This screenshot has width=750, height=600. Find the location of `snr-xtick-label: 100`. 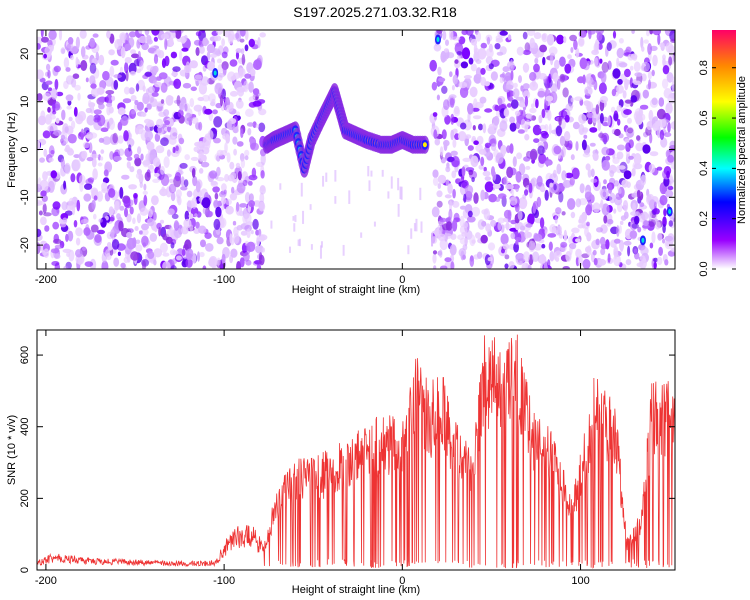

snr-xtick-label: 100 is located at coordinates (580, 581).